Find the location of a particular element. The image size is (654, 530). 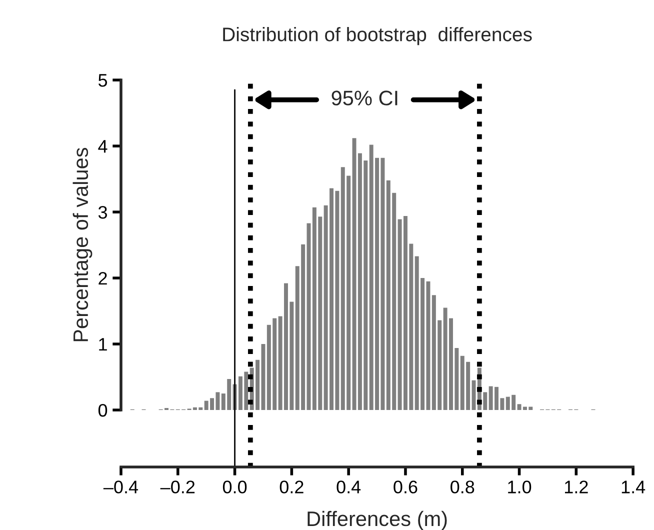

x-tick-label: 1.2 is located at coordinates (576, 487).